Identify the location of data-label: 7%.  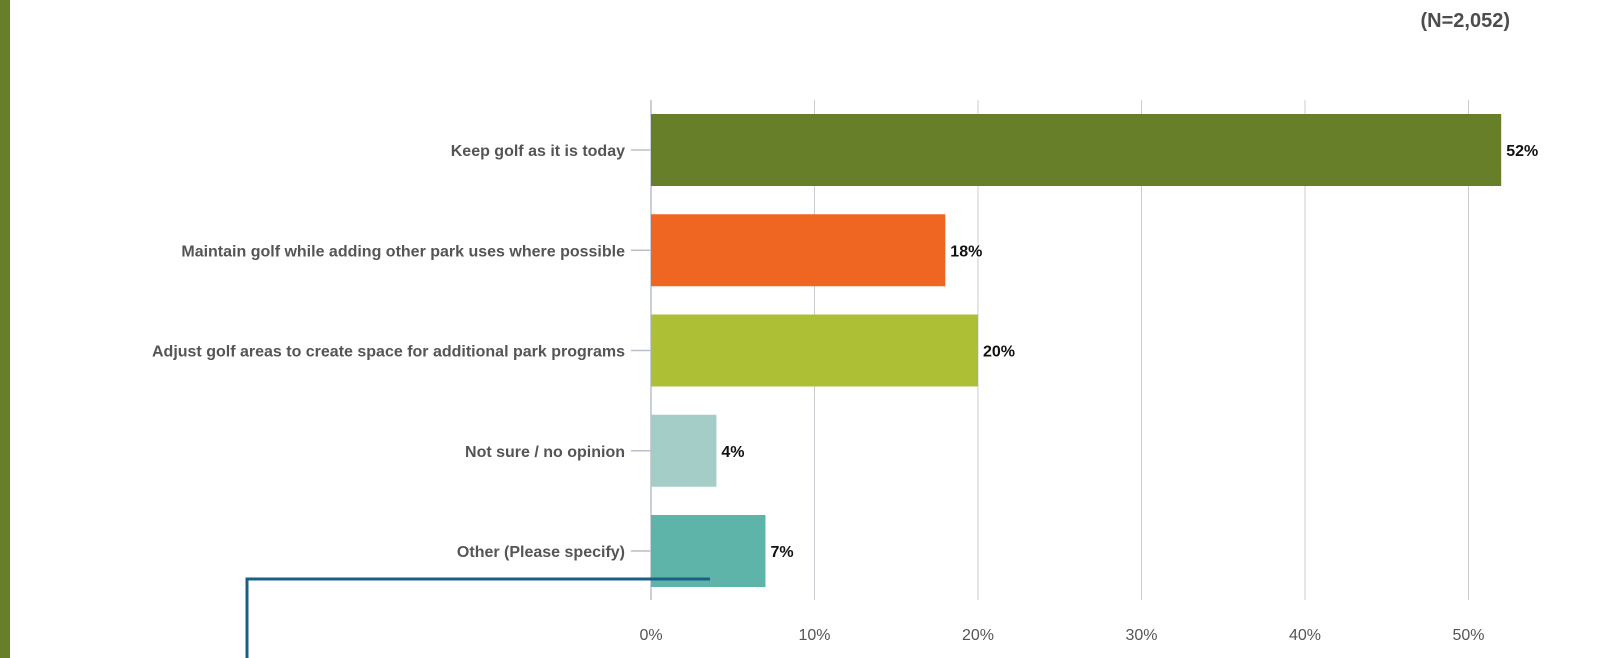
(781, 552).